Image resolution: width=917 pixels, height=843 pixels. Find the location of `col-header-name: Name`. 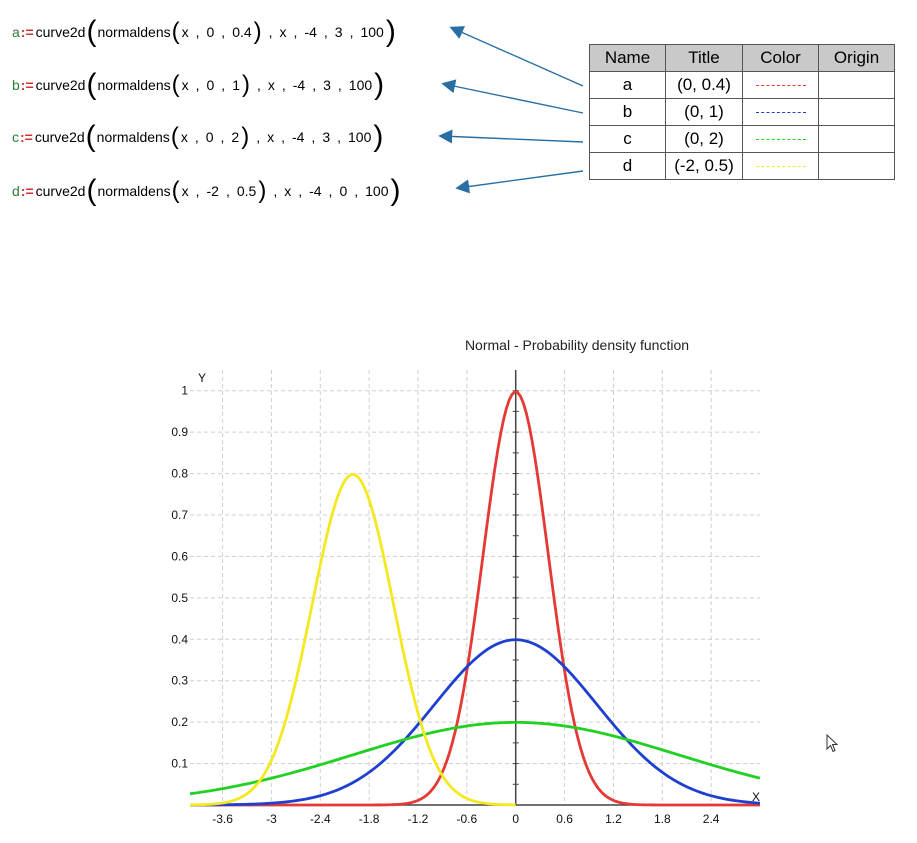

col-header-name: Name is located at coordinates (627, 58).